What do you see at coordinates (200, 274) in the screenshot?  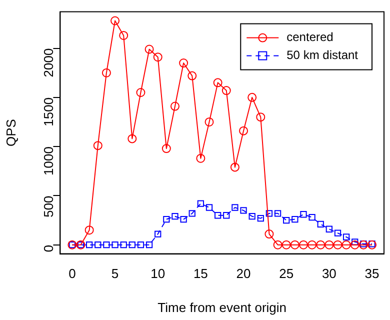 I see `x-tick-label: 15` at bounding box center [200, 274].